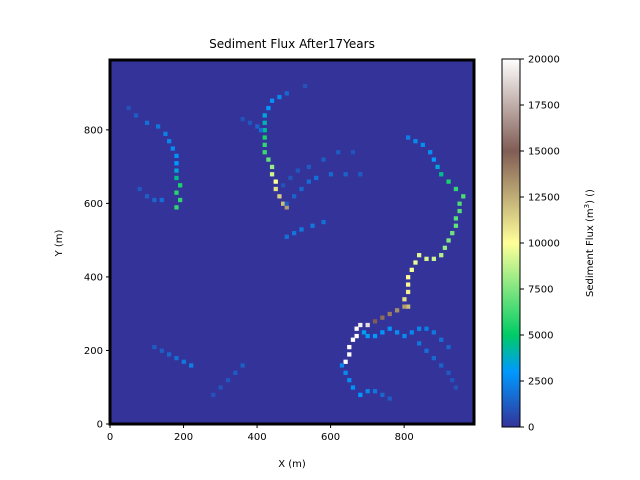  What do you see at coordinates (540, 382) in the screenshot?
I see `colorbar-tick-label: 2500` at bounding box center [540, 382].